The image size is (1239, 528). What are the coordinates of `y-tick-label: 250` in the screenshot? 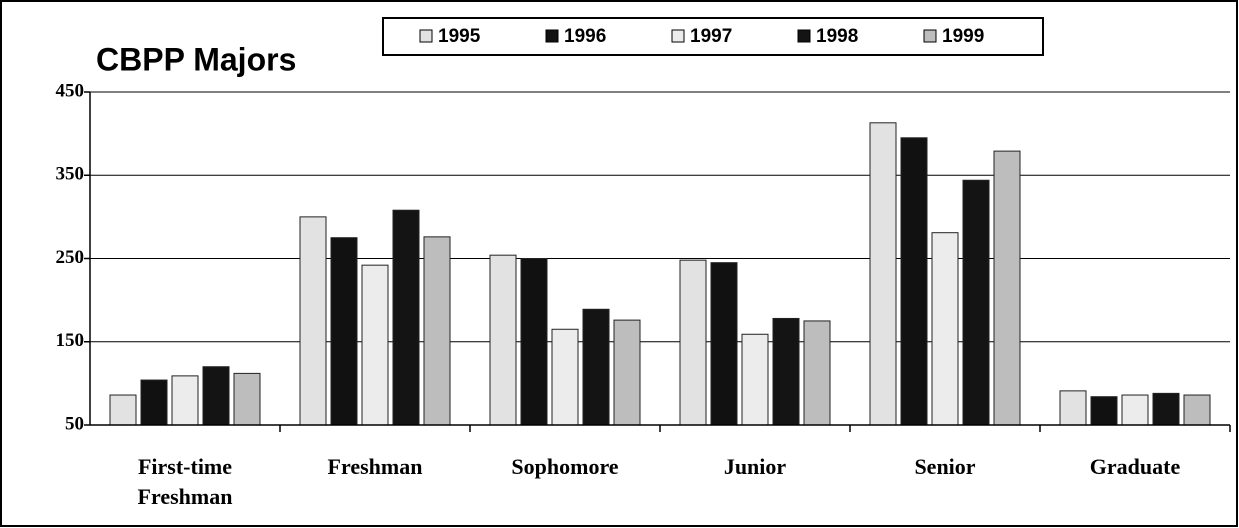 It's located at (70, 257).